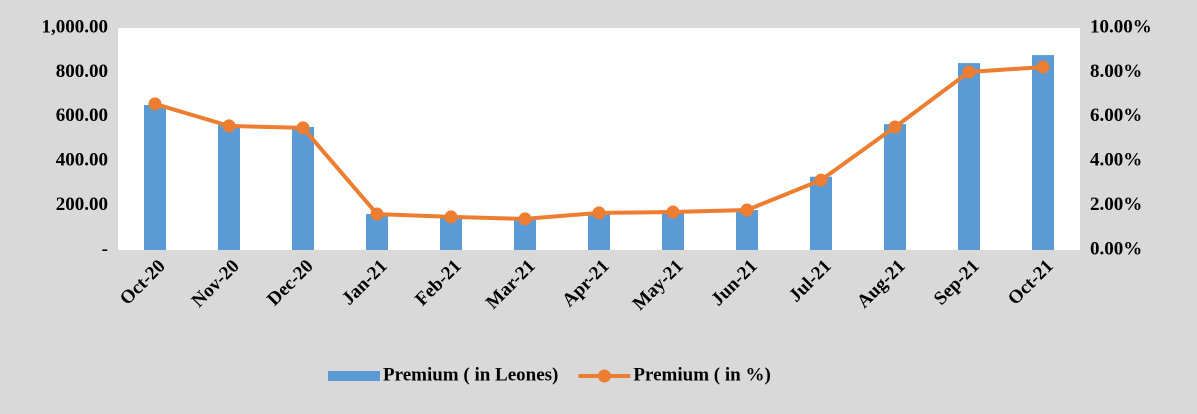  What do you see at coordinates (1116, 115) in the screenshot?
I see `y2-tick-label: 6.00%` at bounding box center [1116, 115].